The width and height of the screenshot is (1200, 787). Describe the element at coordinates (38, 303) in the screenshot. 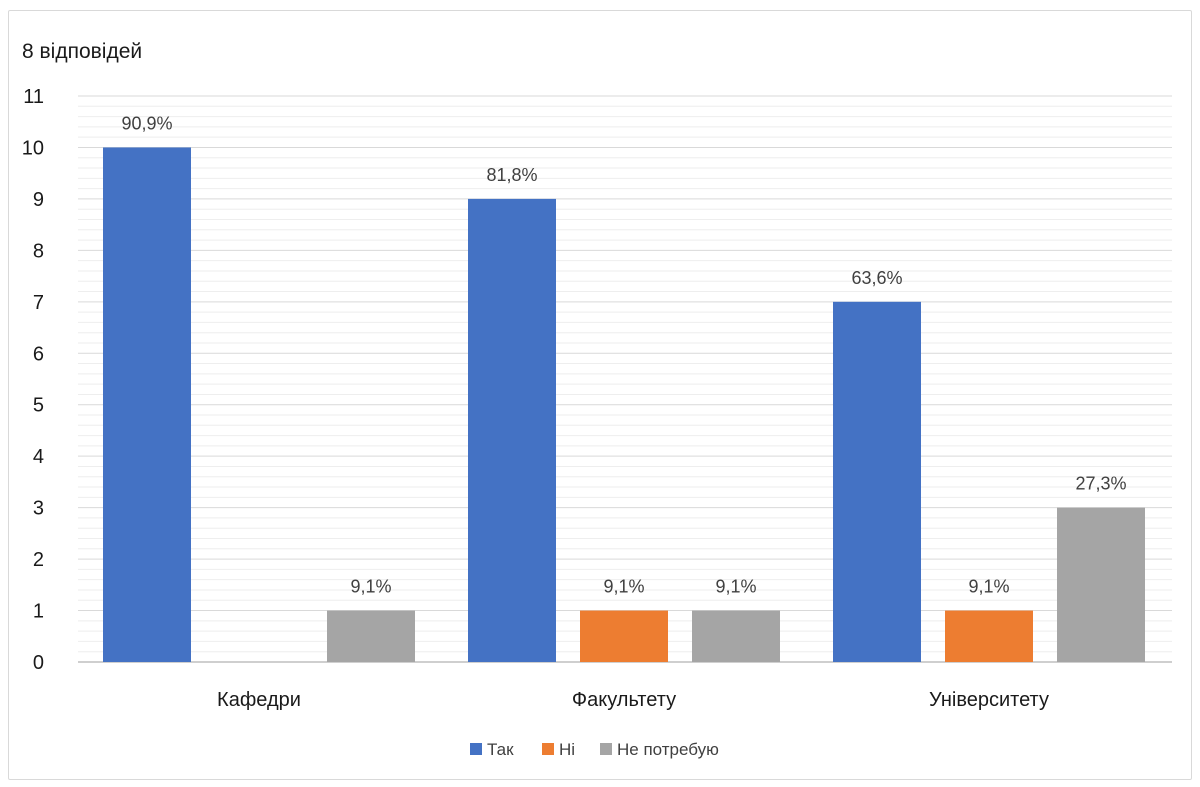

I see `y-tick-label: 7` at that location.